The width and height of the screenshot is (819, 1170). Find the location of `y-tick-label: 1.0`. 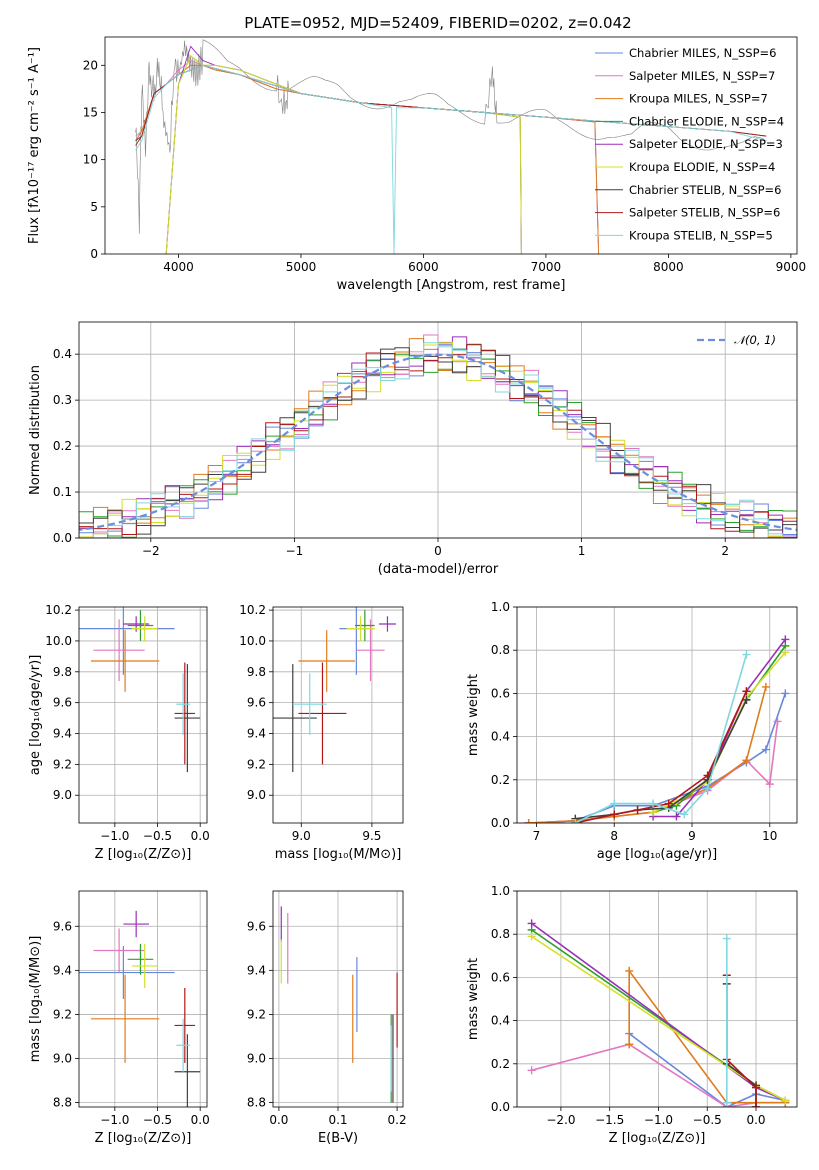

y-tick-label: 1.0 is located at coordinates (500, 891).